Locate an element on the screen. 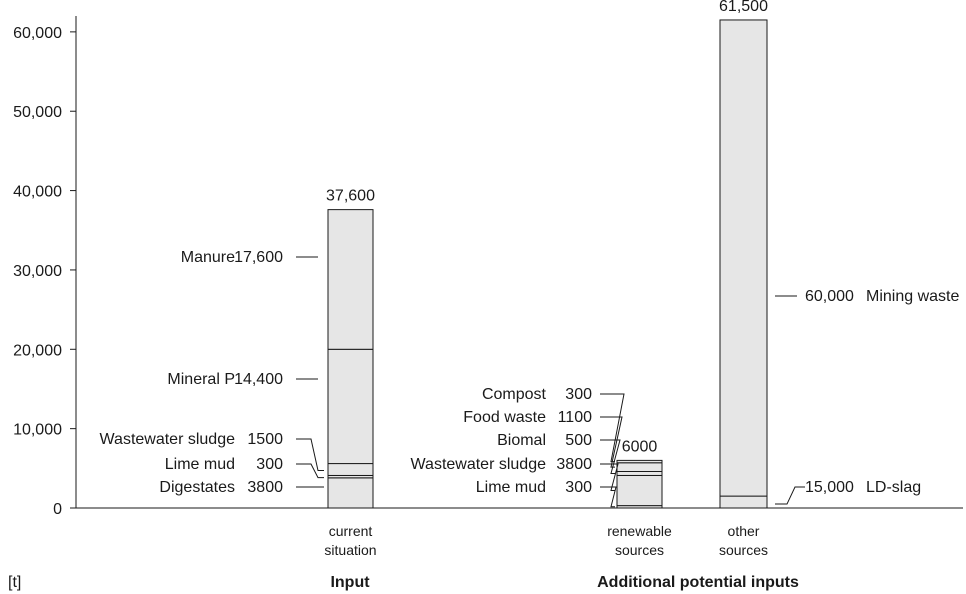 The height and width of the screenshot is (594, 966). segment-name-label: Food waste is located at coordinates (504, 417).